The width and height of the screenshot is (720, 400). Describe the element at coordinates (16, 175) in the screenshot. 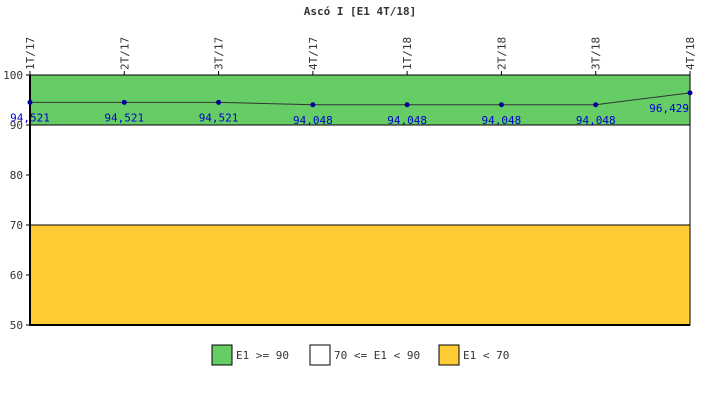

I see `y-tick-label: 80` at that location.